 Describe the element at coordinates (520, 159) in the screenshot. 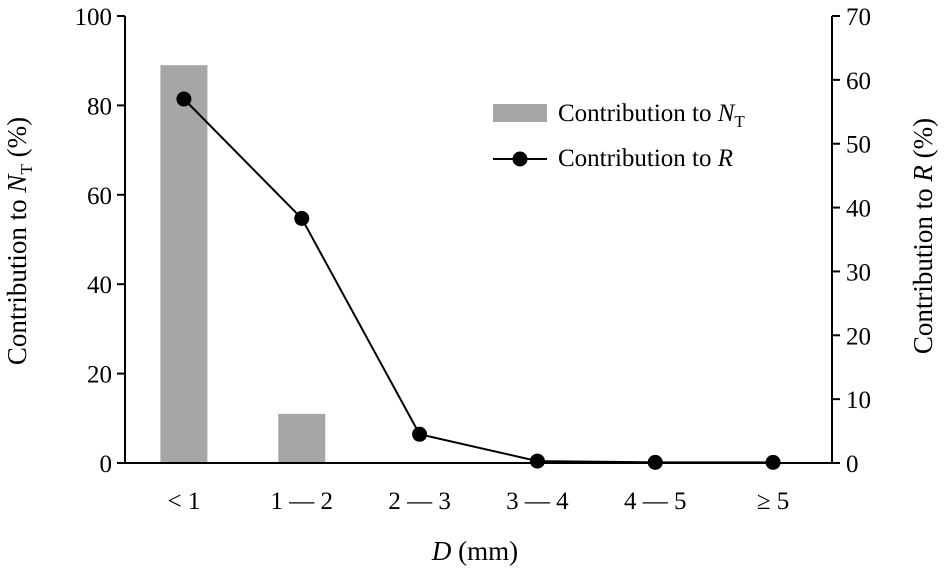

I see `legend-circle-marker` at that location.